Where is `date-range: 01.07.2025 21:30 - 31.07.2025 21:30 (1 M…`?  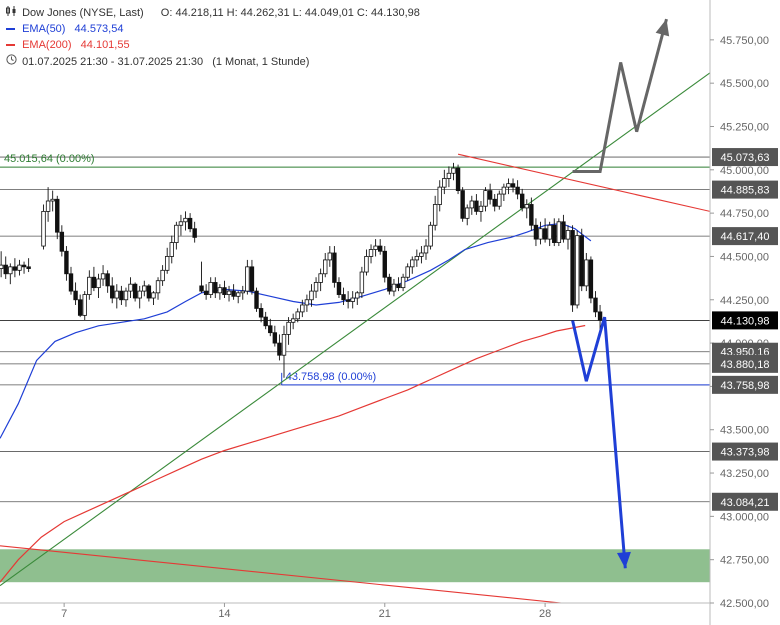
date-range: 01.07.2025 21:30 - 31.07.2025 21:30 (1 M… is located at coordinates (157, 61).